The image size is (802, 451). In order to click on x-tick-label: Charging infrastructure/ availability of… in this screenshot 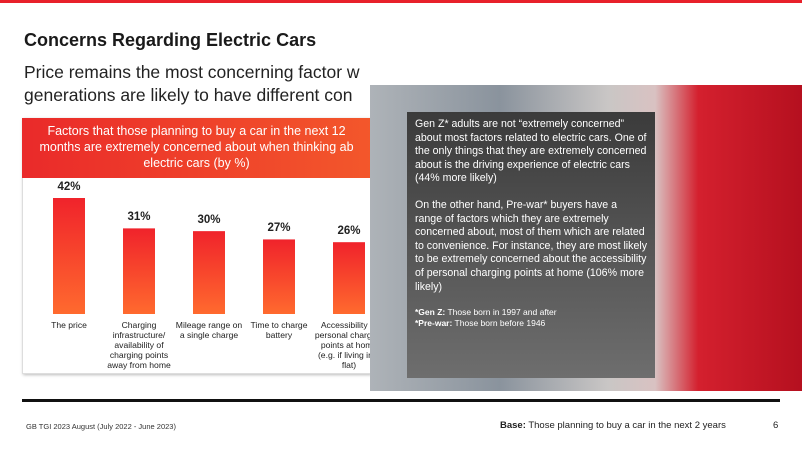, I will do `click(139, 345)`.